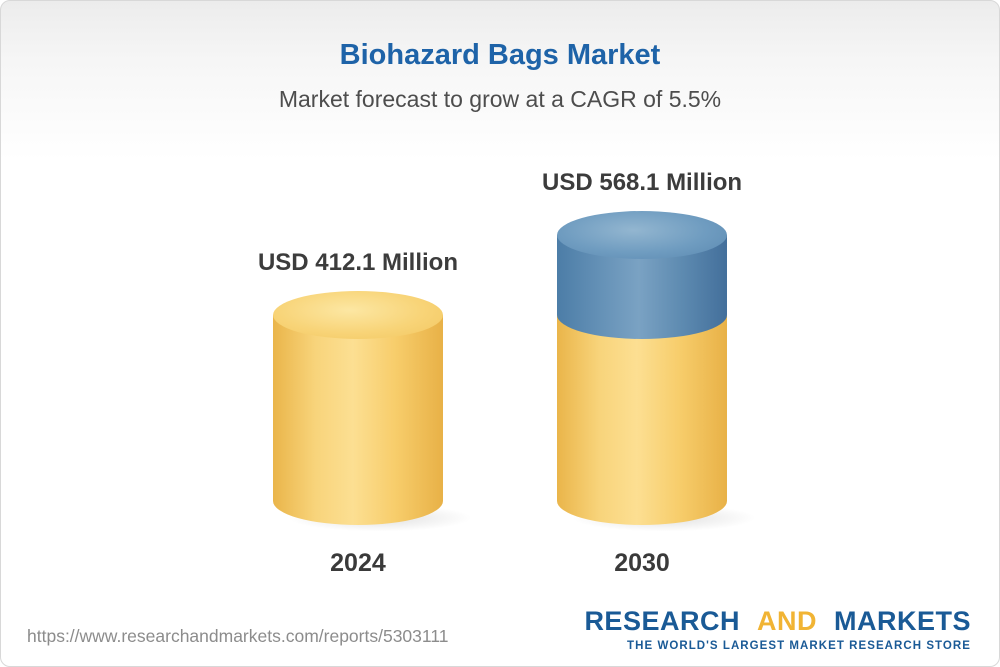 Image resolution: width=1000 pixels, height=667 pixels. I want to click on value-label-2024: USD 412.1 Million, so click(357, 262).